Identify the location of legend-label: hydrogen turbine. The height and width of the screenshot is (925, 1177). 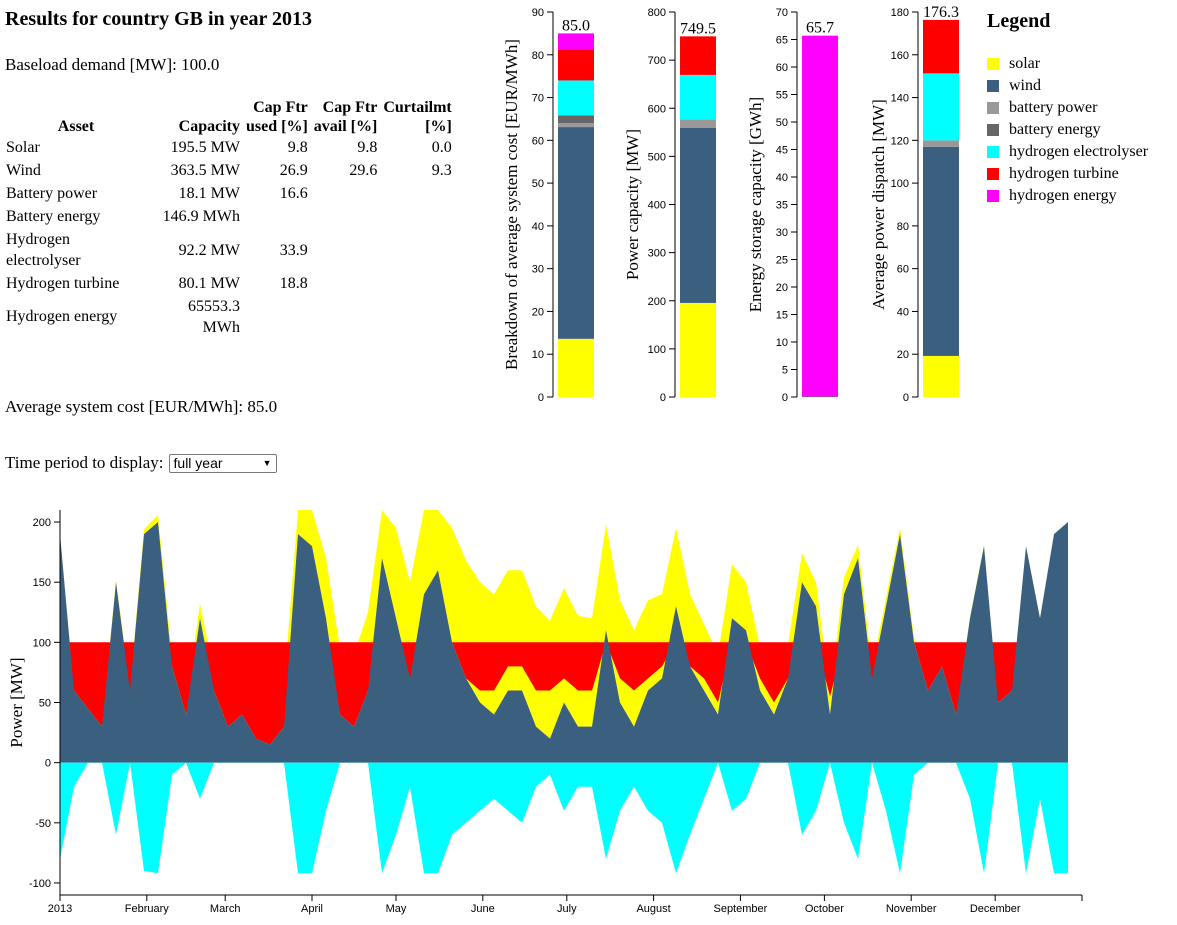
(1064, 173).